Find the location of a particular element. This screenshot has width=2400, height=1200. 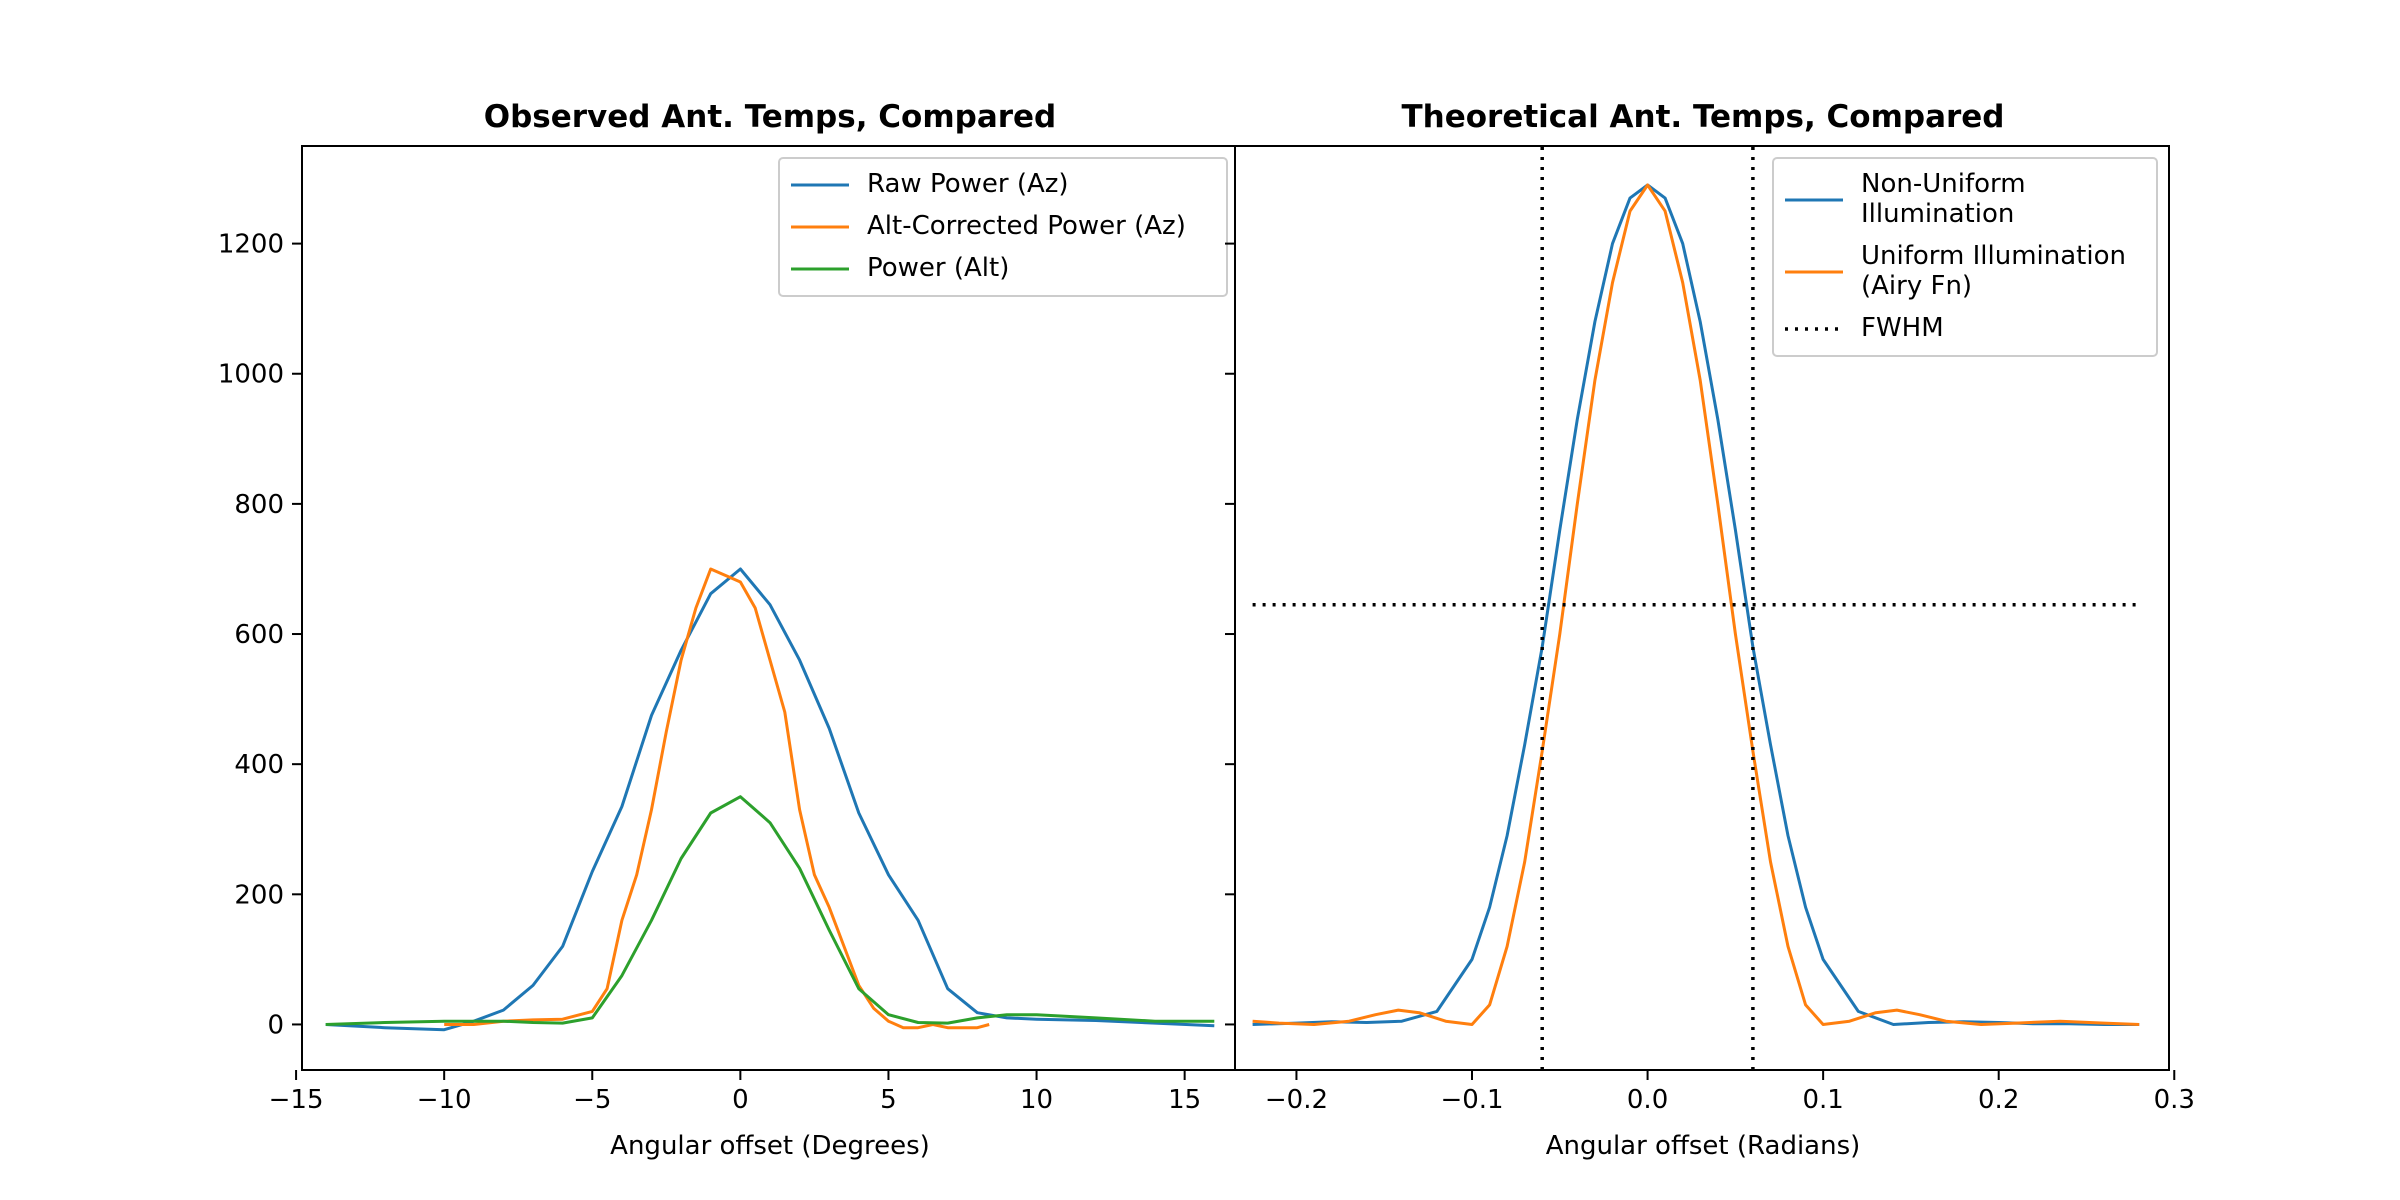

theoretical-x-tick-label: −0.2 is located at coordinates (1296, 1100).